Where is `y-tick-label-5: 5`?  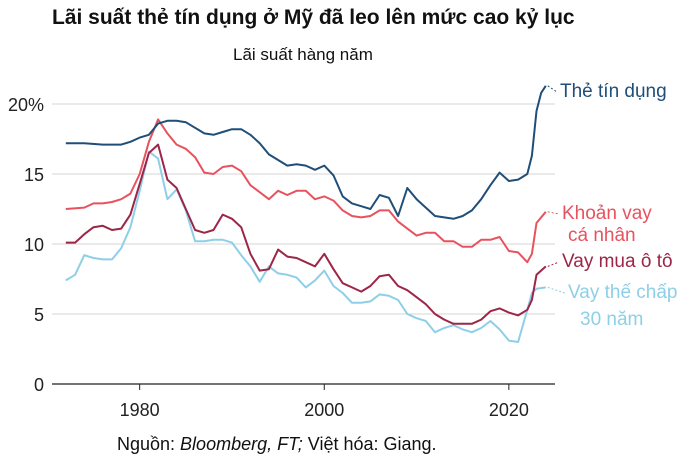
y-tick-label-5: 5 is located at coordinates (39, 315).